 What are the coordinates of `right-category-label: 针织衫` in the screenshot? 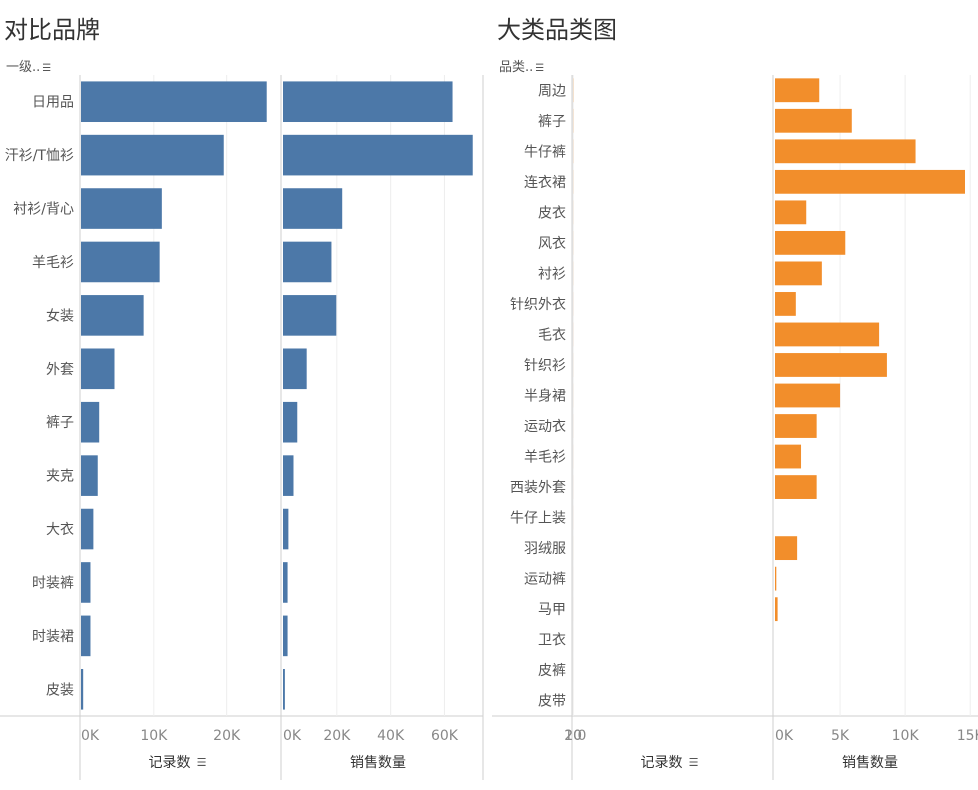 It's located at (545, 366).